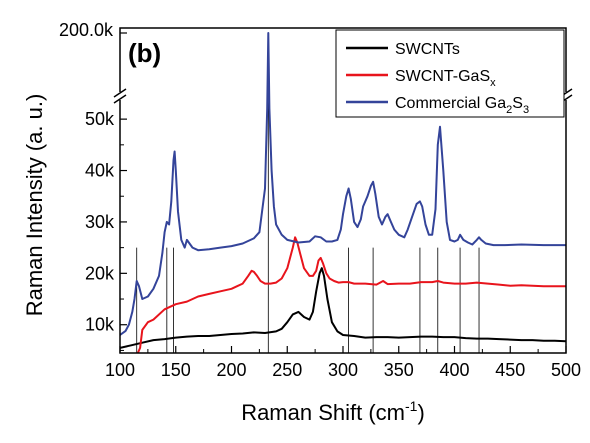 The image size is (590, 443). What do you see at coordinates (454, 370) in the screenshot?
I see `x-tick-label: 400` at bounding box center [454, 370].